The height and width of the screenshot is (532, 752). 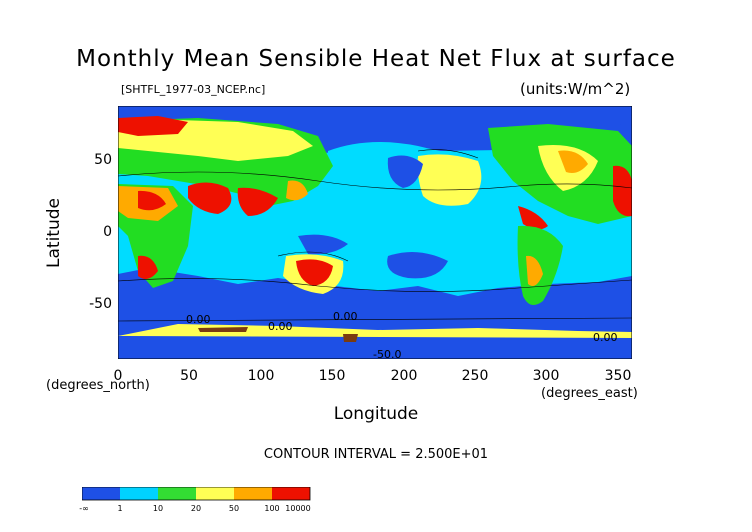 I want to click on india-red, so click(x=257, y=201).